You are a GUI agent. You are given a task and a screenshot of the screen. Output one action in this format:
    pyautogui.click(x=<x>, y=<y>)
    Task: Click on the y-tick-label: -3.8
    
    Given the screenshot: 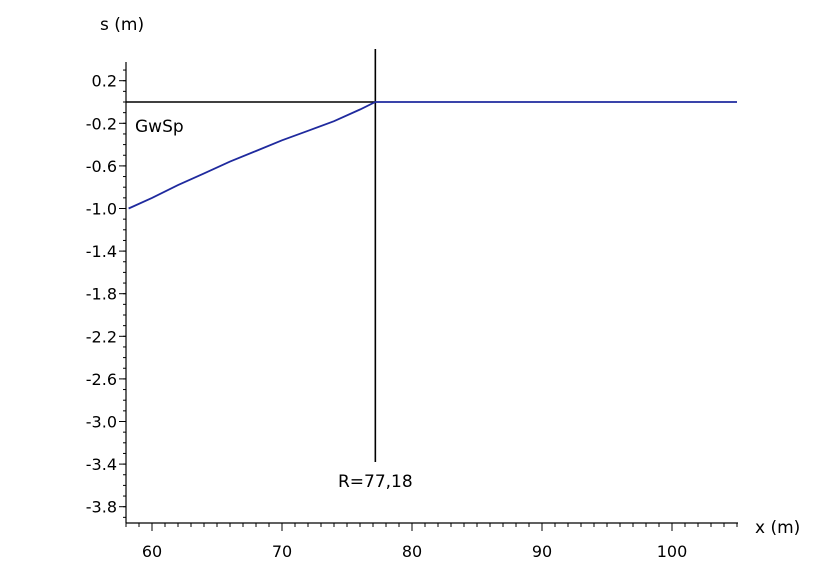 What is the action you would take?
    pyautogui.click(x=101, y=507)
    